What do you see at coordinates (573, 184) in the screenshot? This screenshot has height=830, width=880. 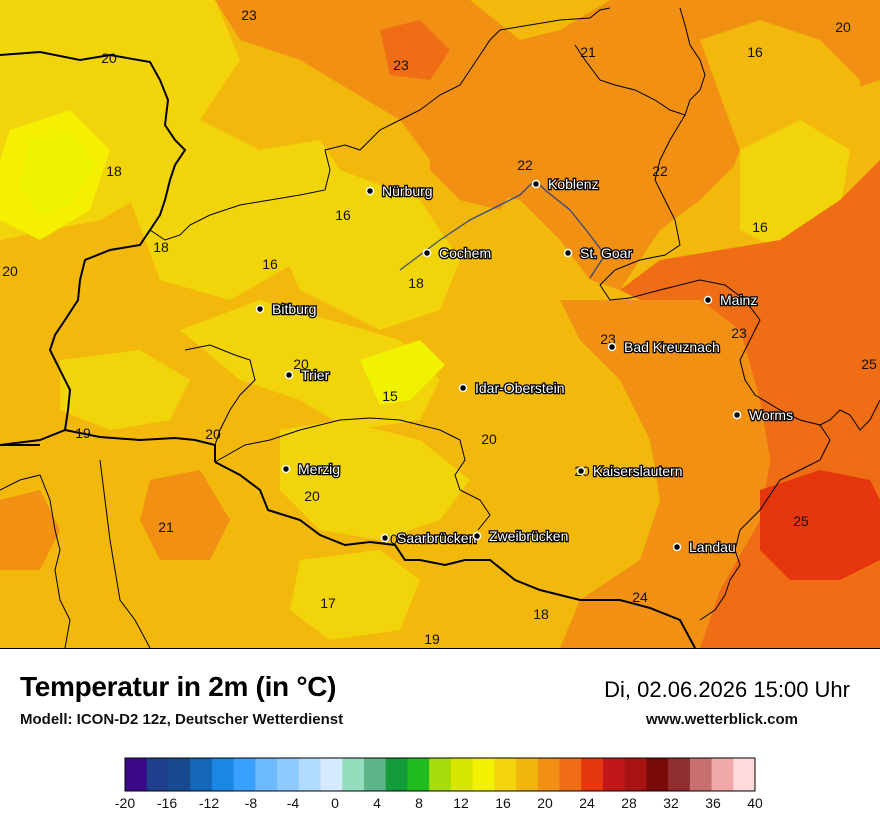 I see `city-label: Koblenz` at bounding box center [573, 184].